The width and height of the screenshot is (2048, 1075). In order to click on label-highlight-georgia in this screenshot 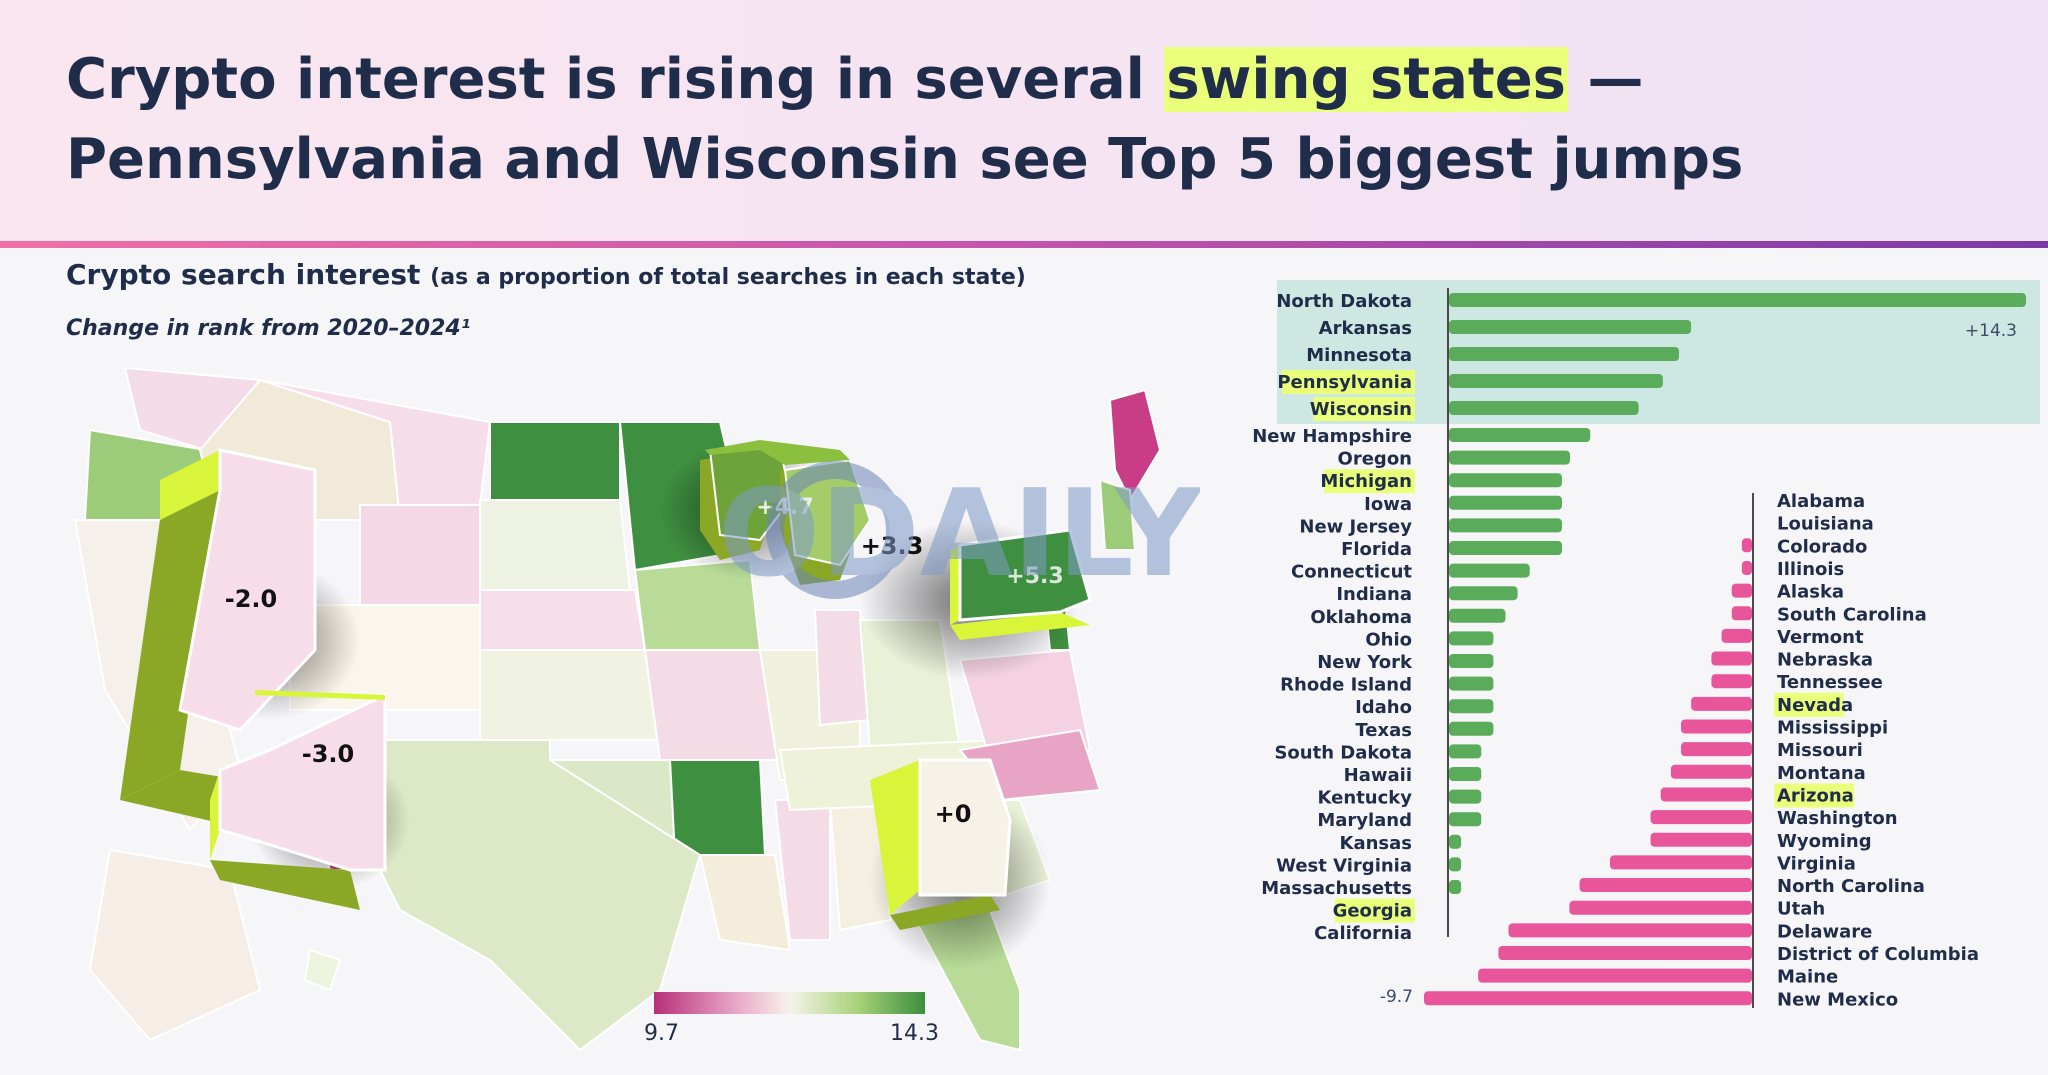, I will do `click(1374, 910)`.